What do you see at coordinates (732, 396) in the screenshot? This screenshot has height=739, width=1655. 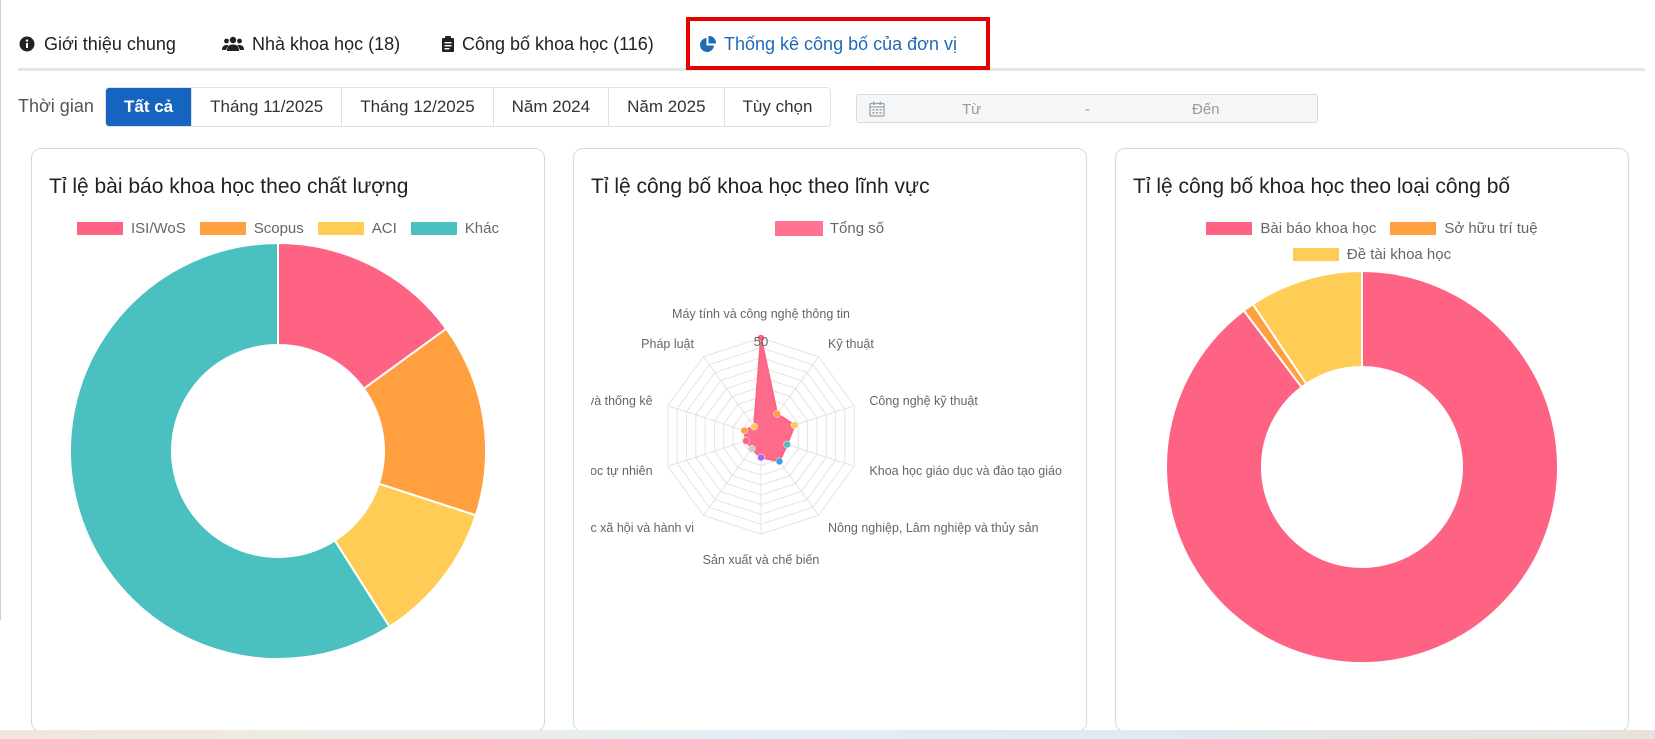 I see `radar-spoke` at bounding box center [732, 396].